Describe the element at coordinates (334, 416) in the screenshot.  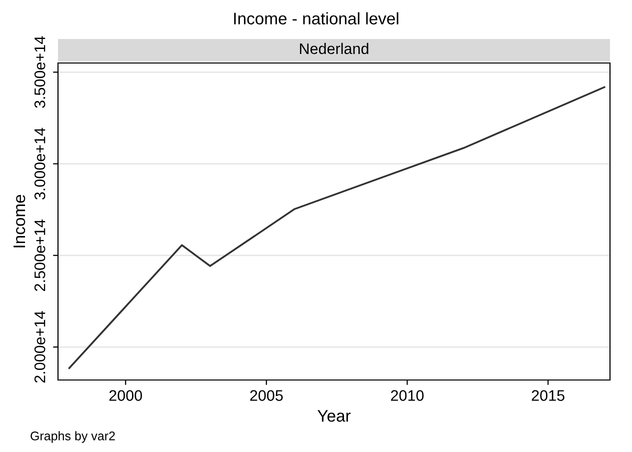
I see `x-axis-title: Year` at that location.